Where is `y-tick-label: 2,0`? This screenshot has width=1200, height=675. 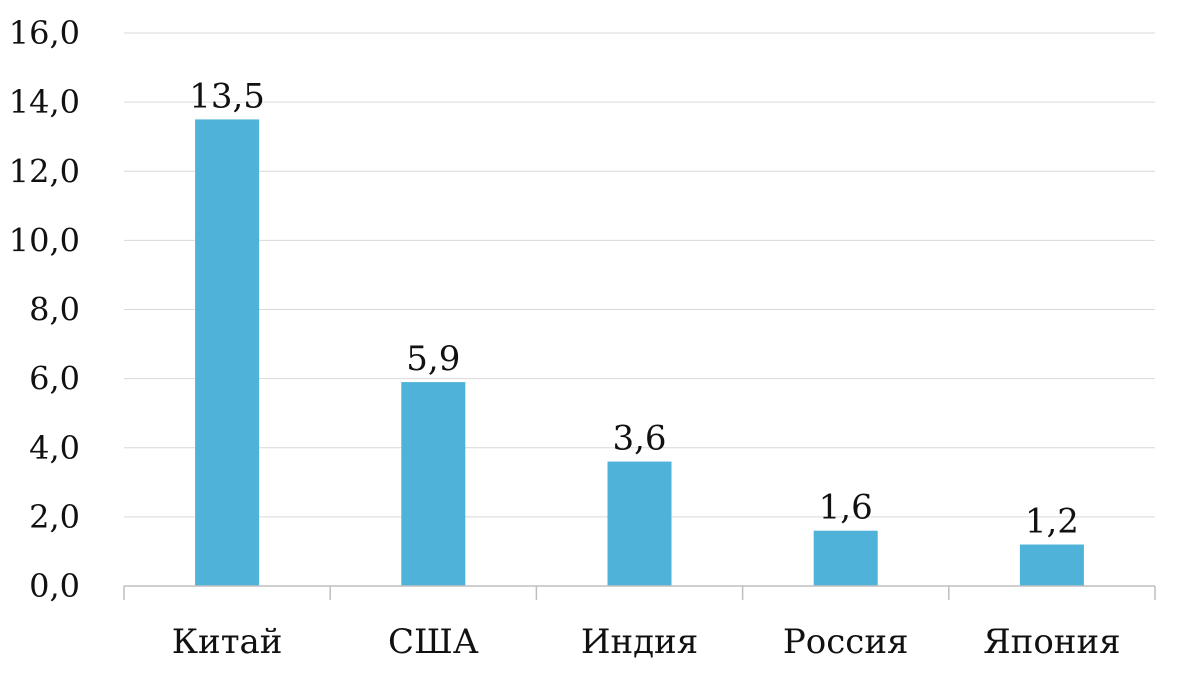
y-tick-label: 2,0 is located at coordinates (54, 517).